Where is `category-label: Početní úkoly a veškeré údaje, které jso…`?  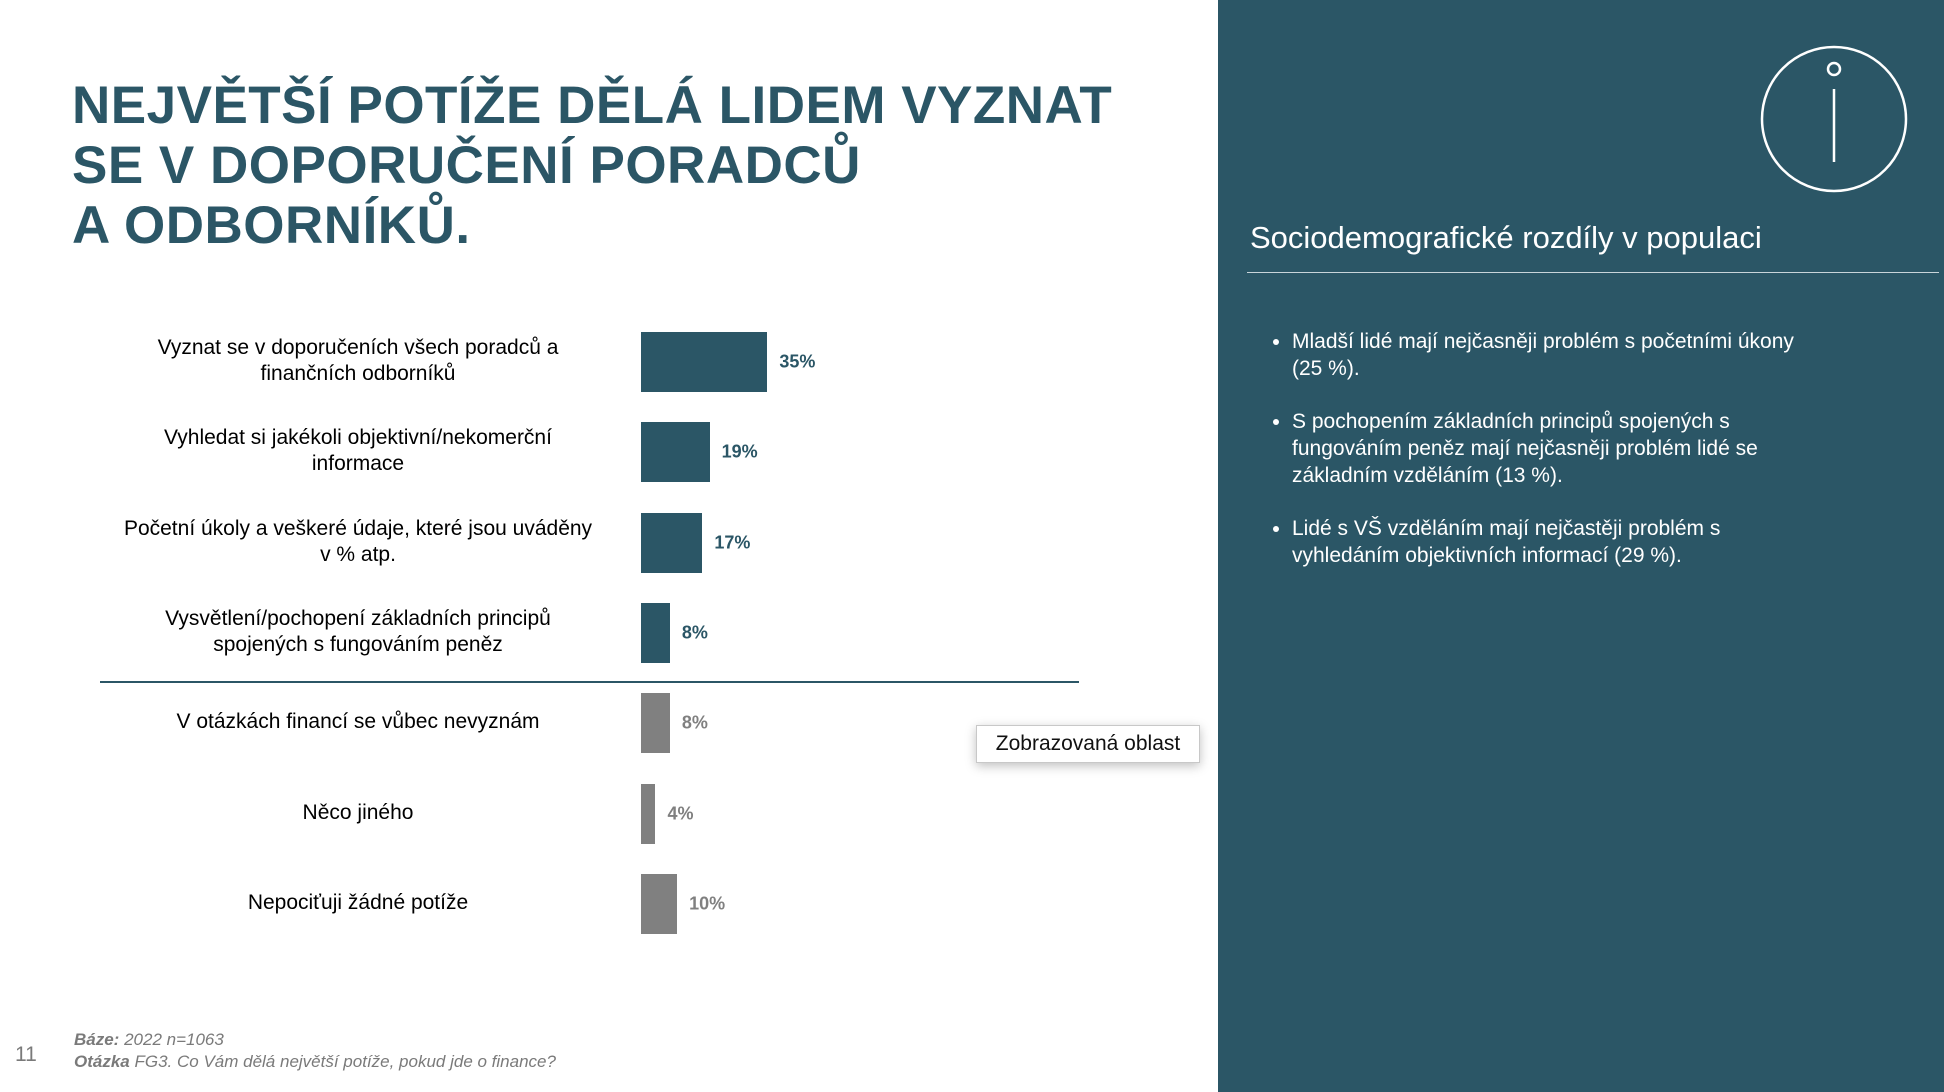 category-label: Početní úkoly a veškeré údaje, které jso… is located at coordinates (358, 541).